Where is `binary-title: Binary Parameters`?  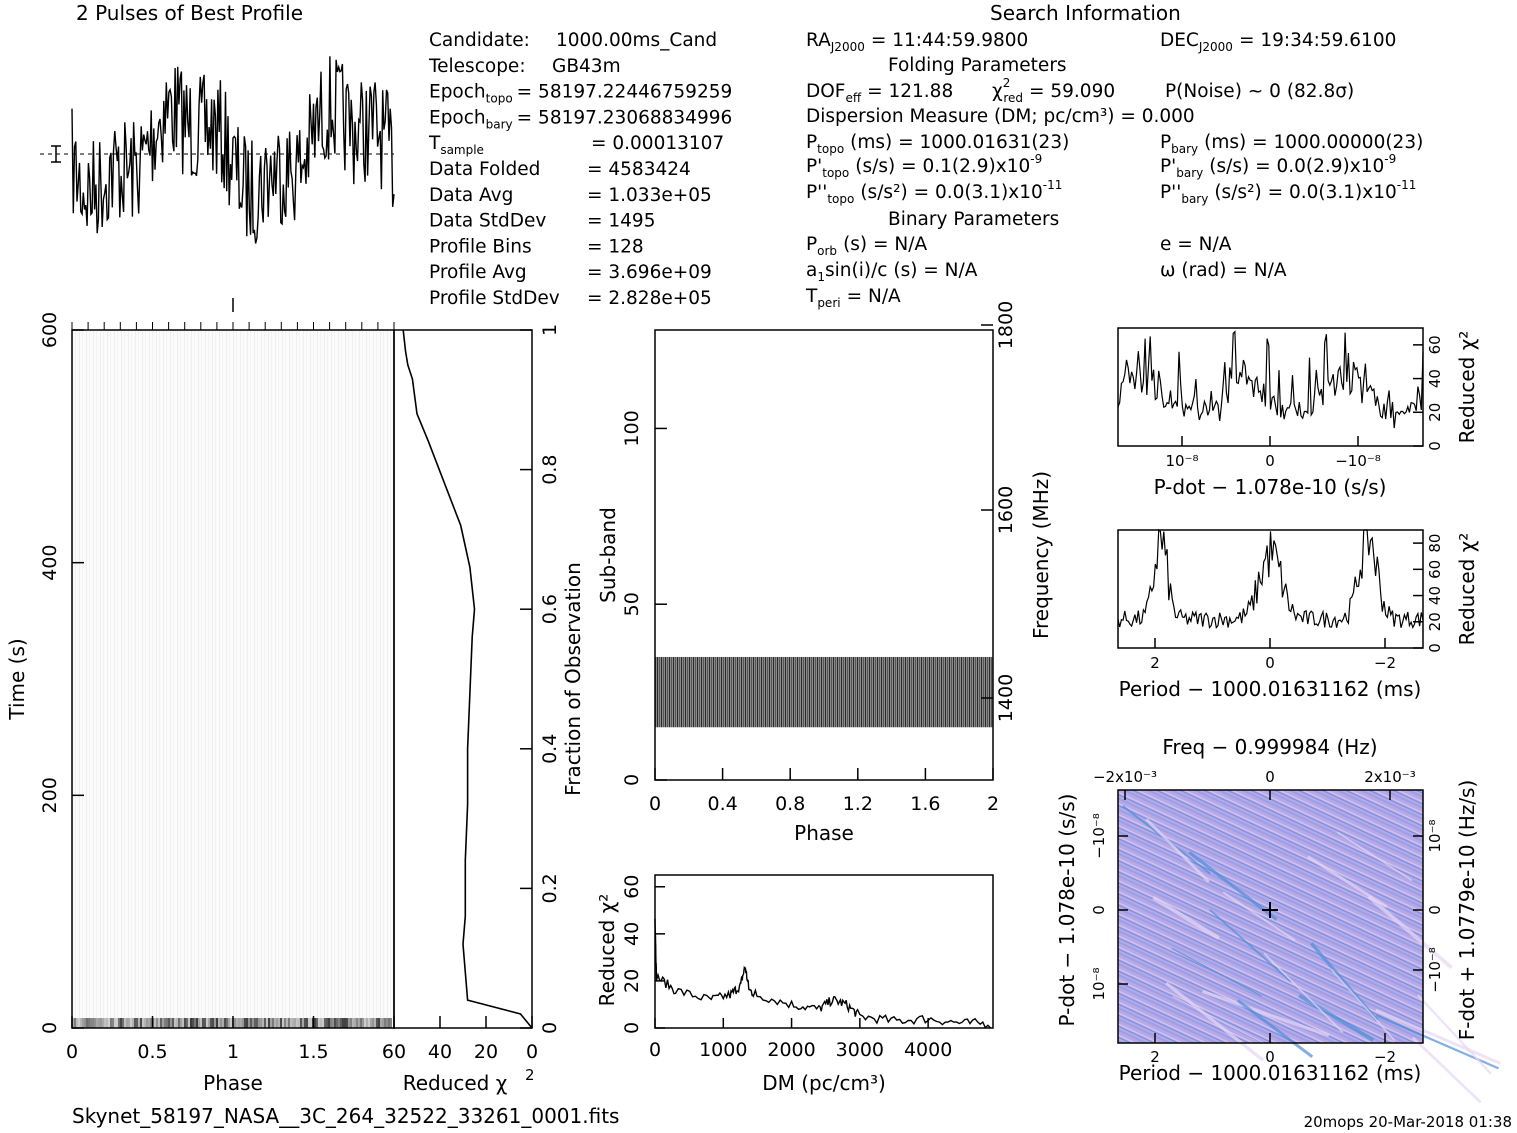 binary-title: Binary Parameters is located at coordinates (973, 219).